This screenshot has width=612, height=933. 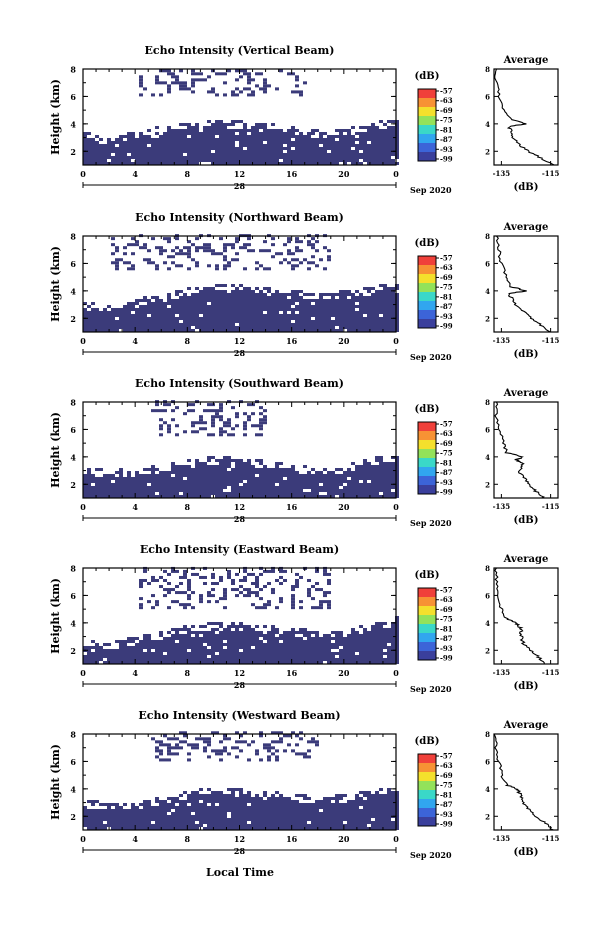 I want to click on y-tick-label: 4, so click(x=73, y=291).